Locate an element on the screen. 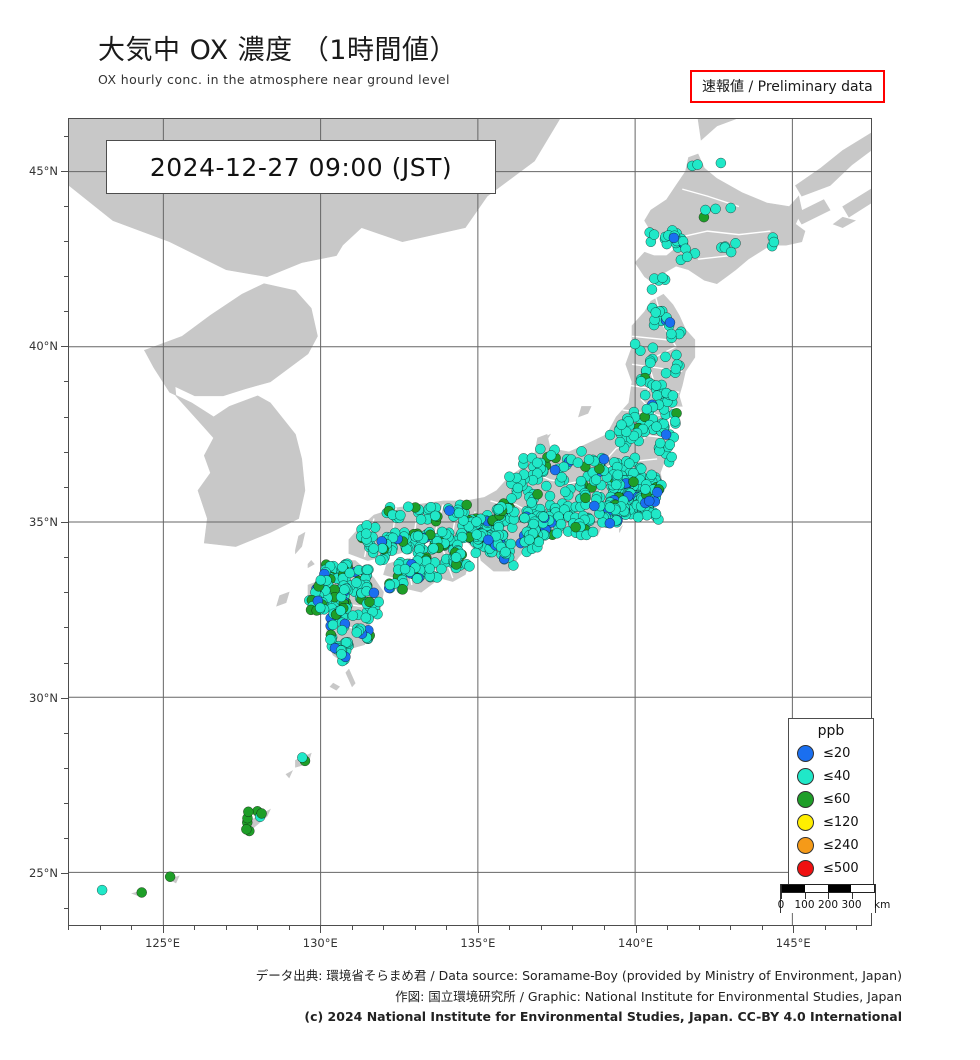  legend-label: ≤20 is located at coordinates (837, 753).